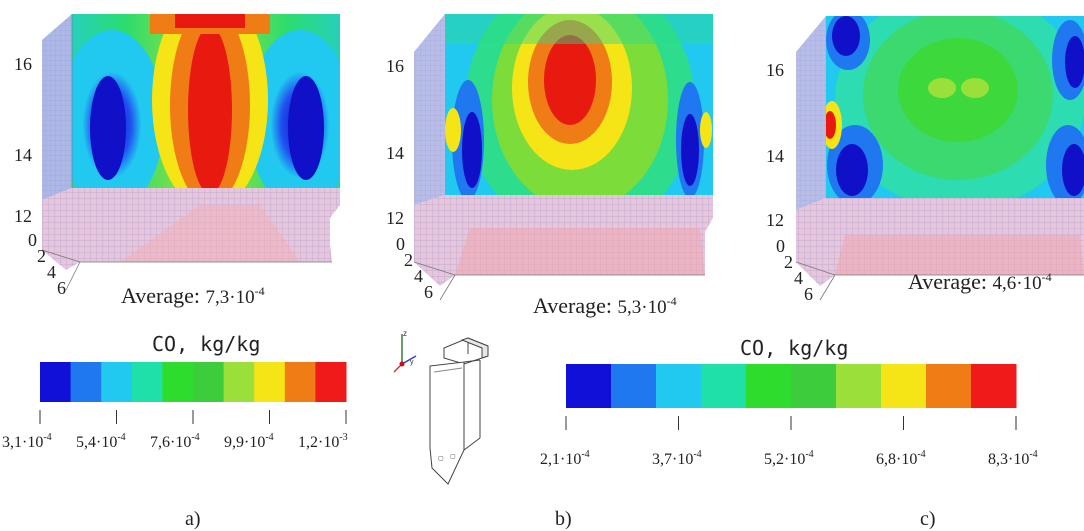  What do you see at coordinates (400, 244) in the screenshot?
I see `panel-b-y-tick-0: 0` at bounding box center [400, 244].